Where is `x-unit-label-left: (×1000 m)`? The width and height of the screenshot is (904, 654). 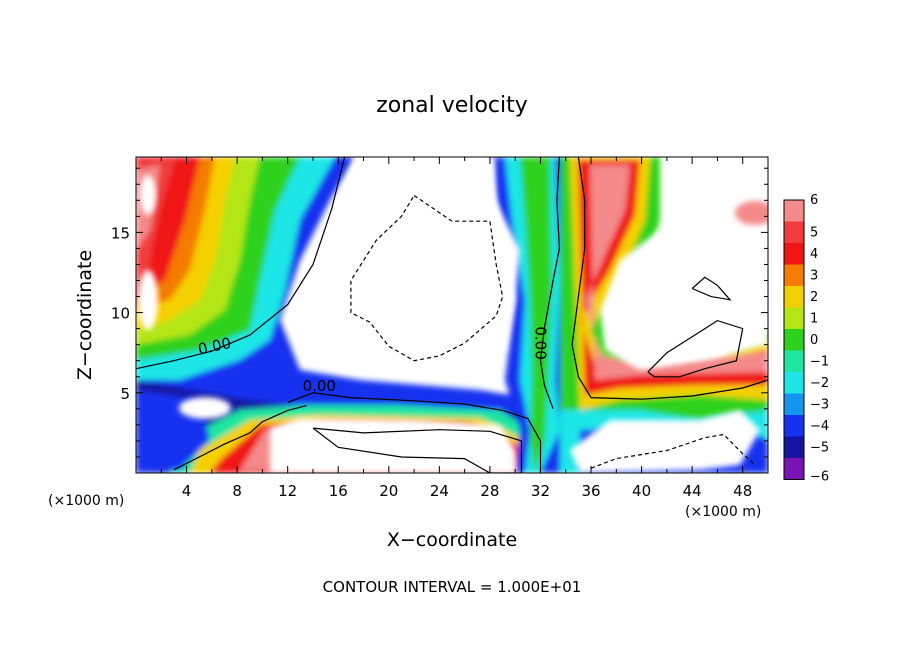
x-unit-label-left: (×1000 m) is located at coordinates (86, 501).